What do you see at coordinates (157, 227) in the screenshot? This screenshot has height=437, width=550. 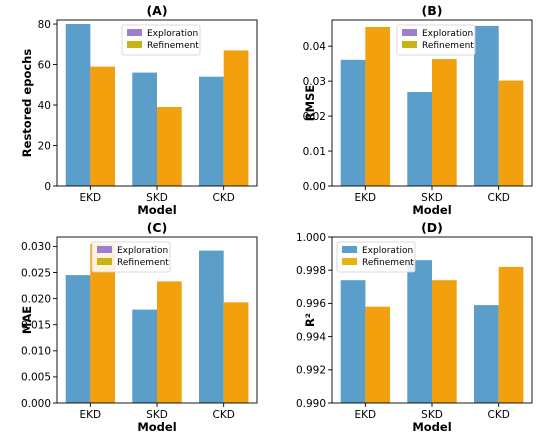 I see `chart-title: (C)` at bounding box center [157, 227].